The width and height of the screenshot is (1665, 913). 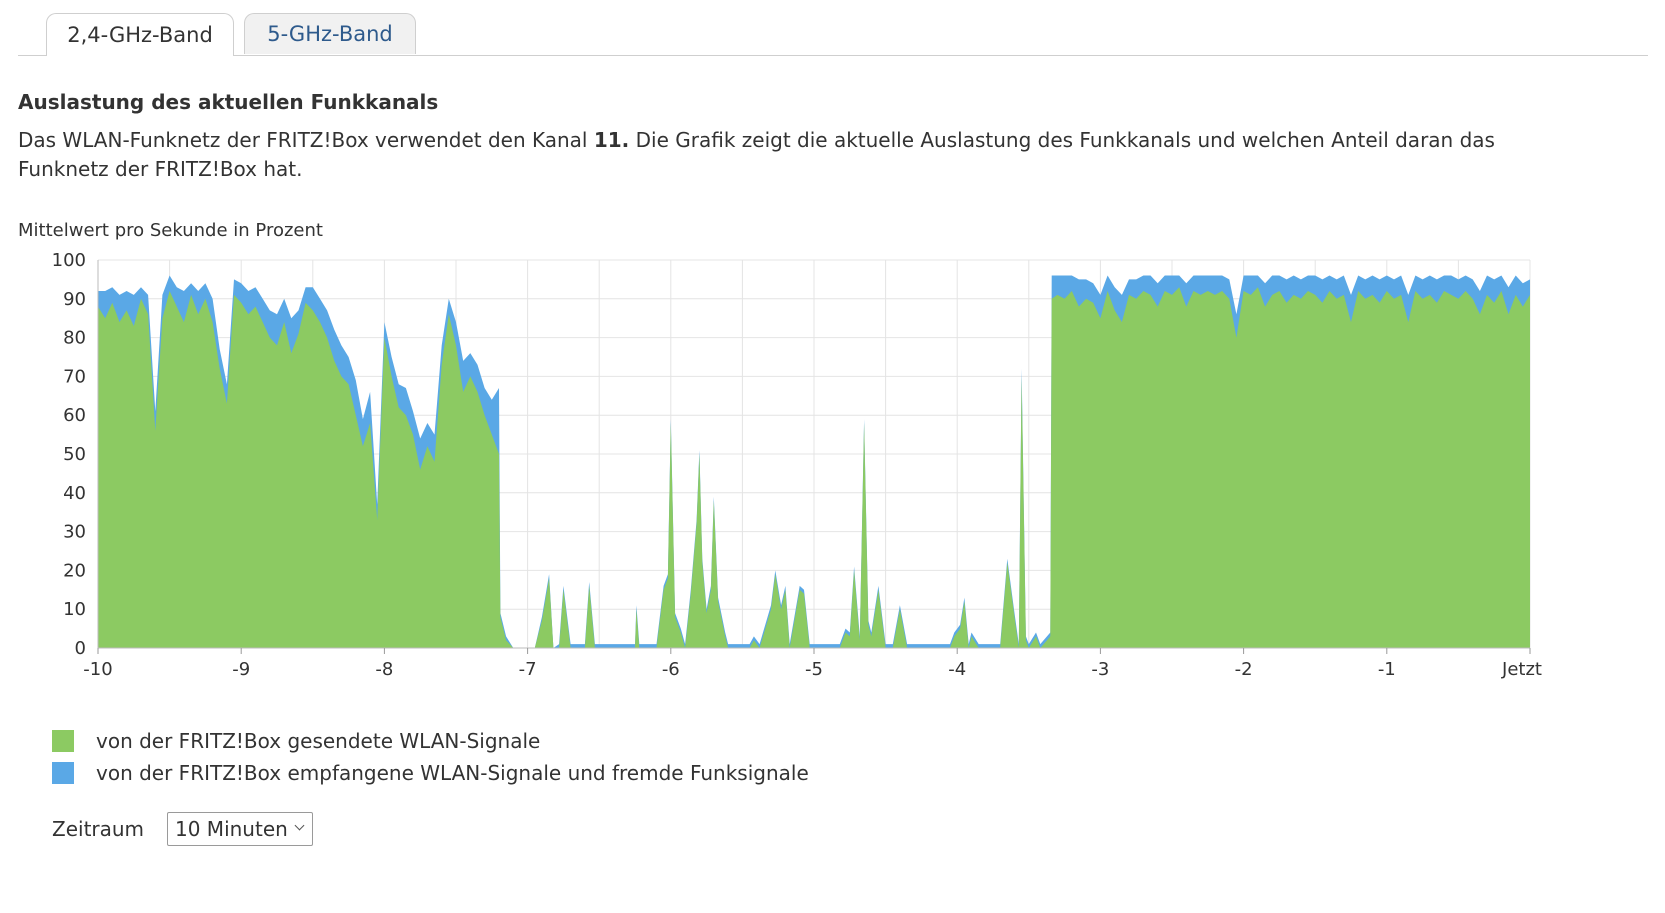 I want to click on tab-2-4-ghz: 2,4-GHz-Band, so click(x=140, y=34).